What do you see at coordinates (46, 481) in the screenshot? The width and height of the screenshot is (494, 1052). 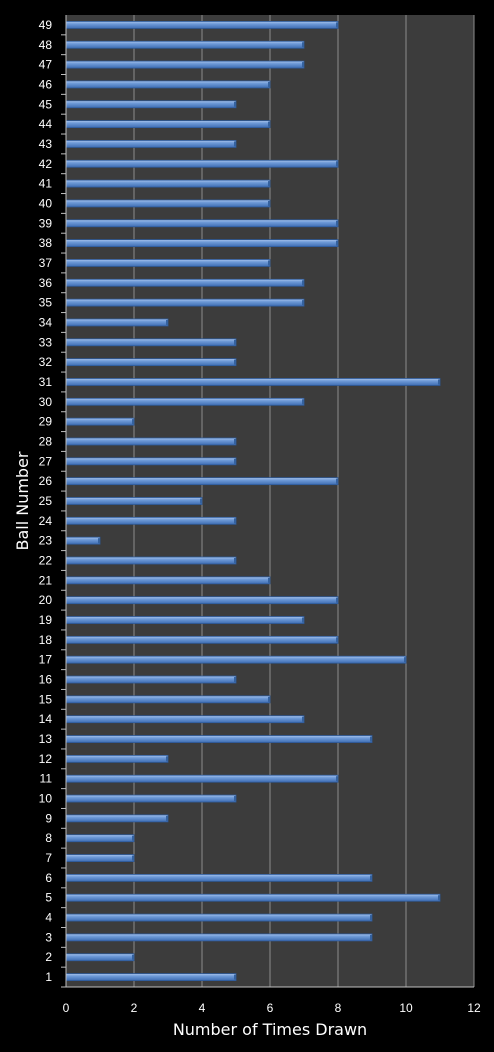 I see `y-tick-label: 26` at bounding box center [46, 481].